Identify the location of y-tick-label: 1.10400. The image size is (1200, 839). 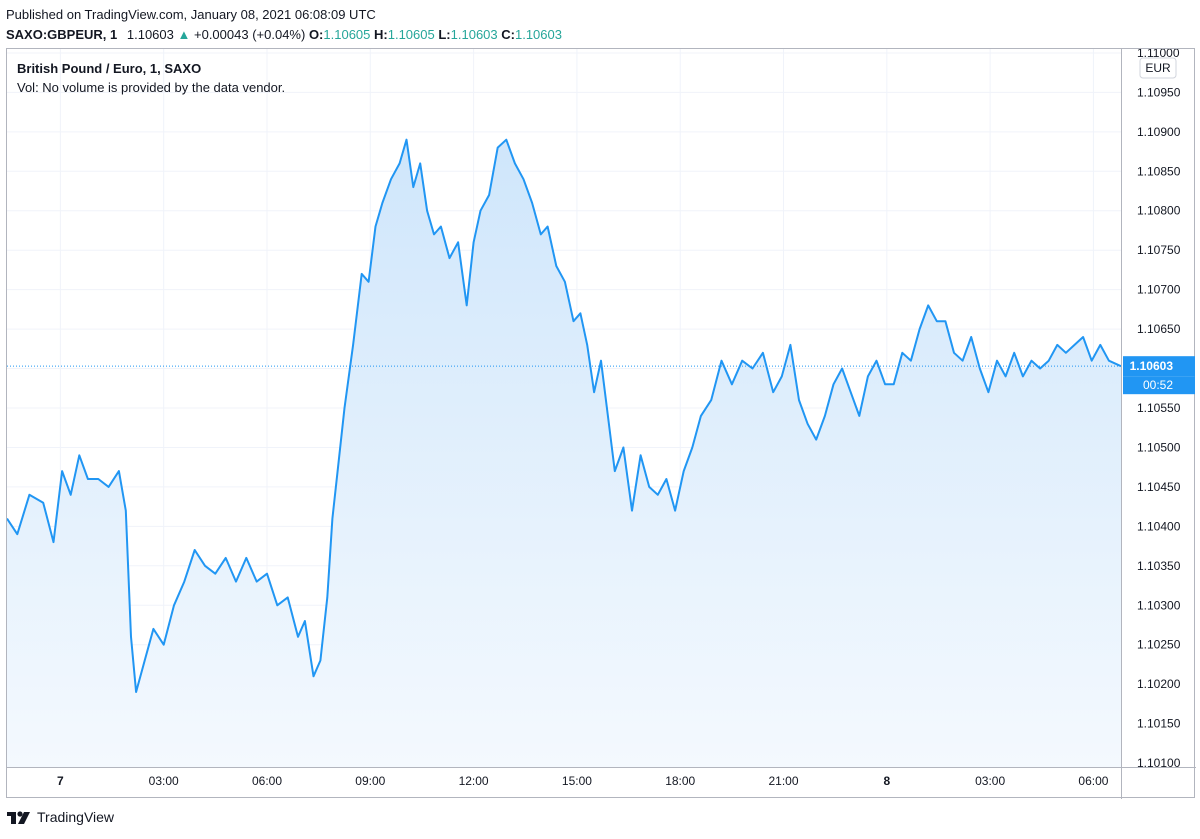
(1159, 526).